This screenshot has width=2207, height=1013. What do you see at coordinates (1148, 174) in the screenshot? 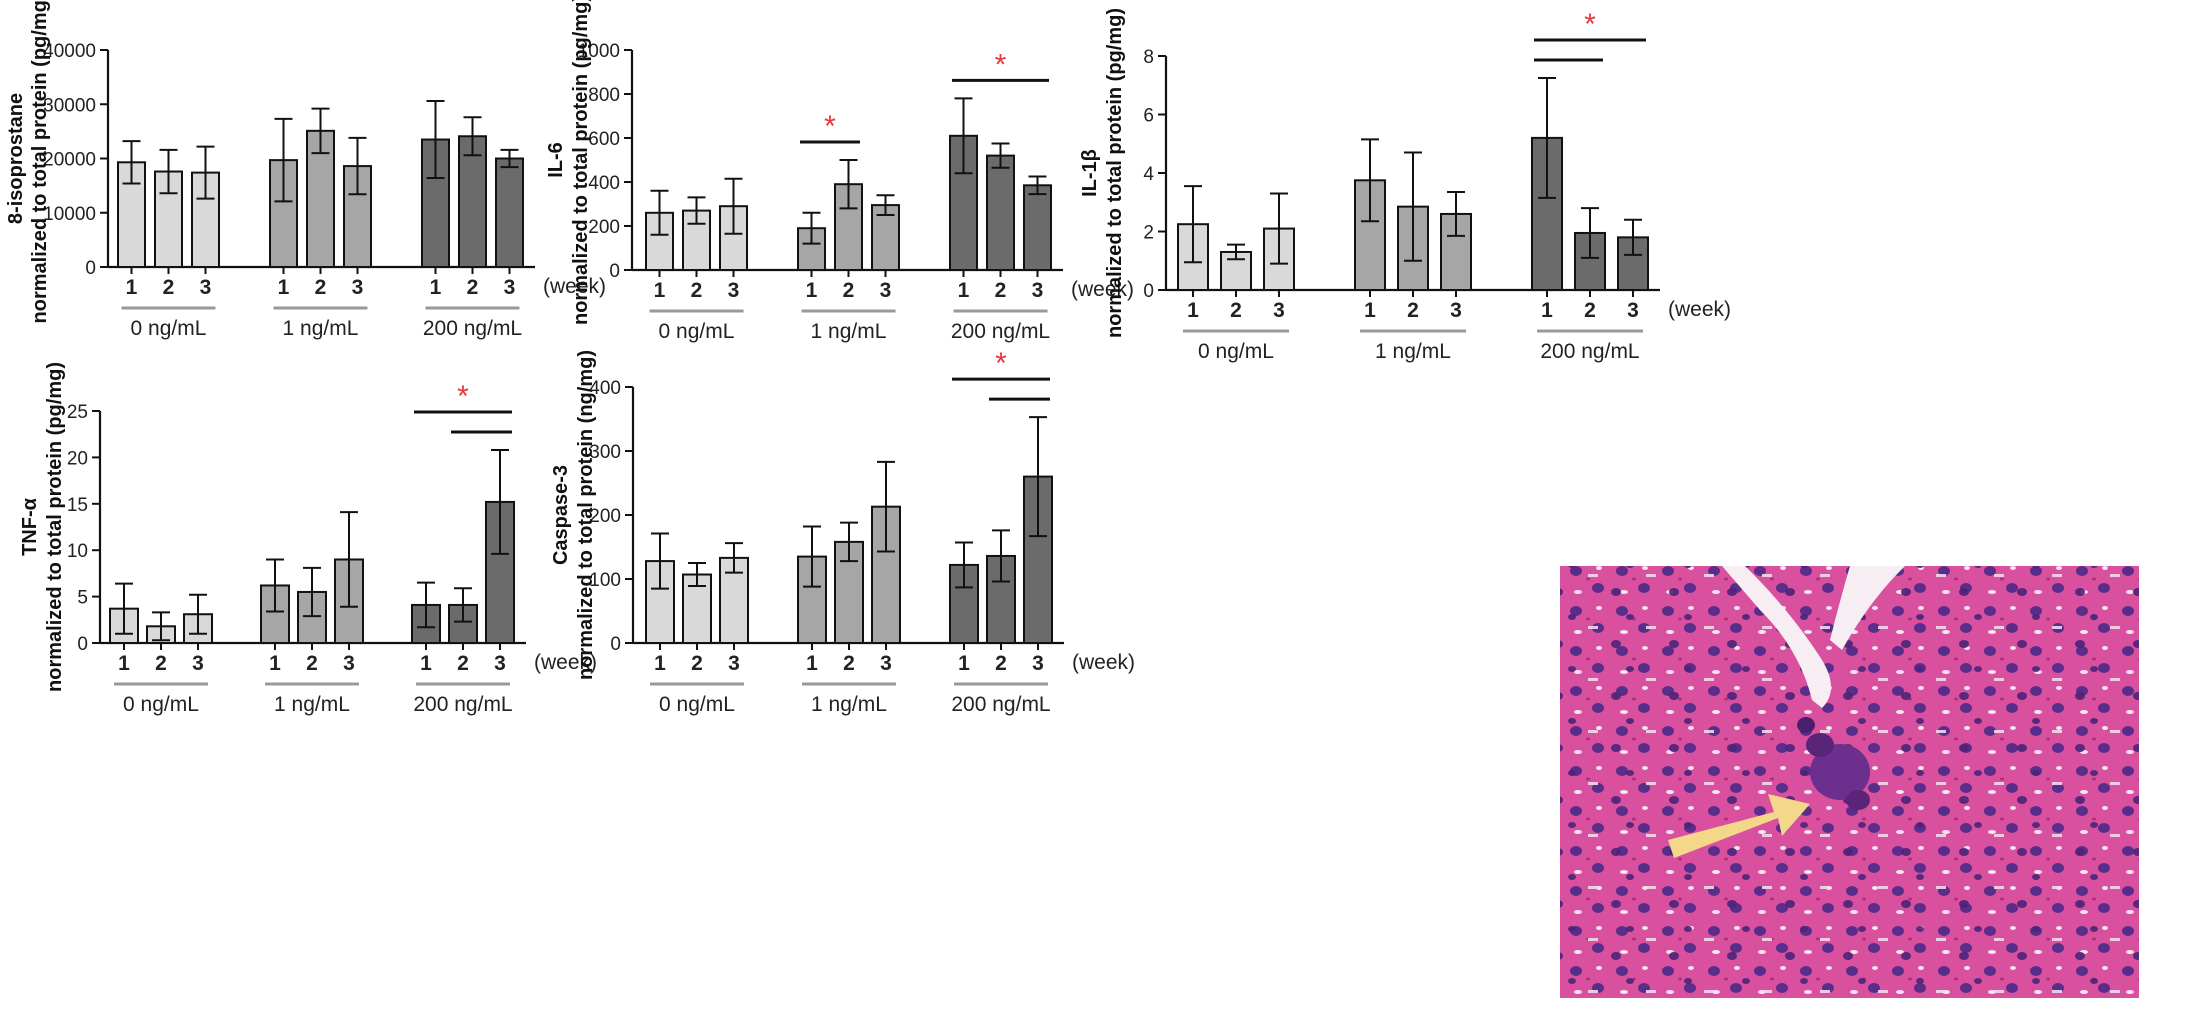
I see `y-tick-label: 4` at bounding box center [1148, 174].